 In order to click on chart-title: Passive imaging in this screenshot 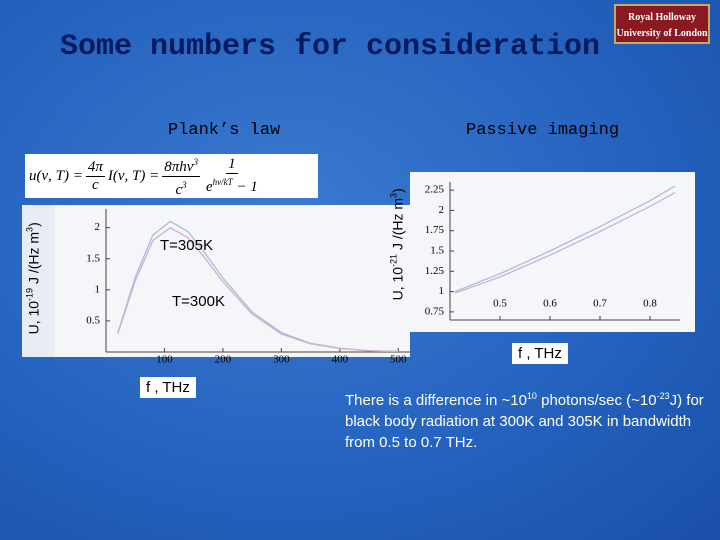, I will do `click(543, 130)`.